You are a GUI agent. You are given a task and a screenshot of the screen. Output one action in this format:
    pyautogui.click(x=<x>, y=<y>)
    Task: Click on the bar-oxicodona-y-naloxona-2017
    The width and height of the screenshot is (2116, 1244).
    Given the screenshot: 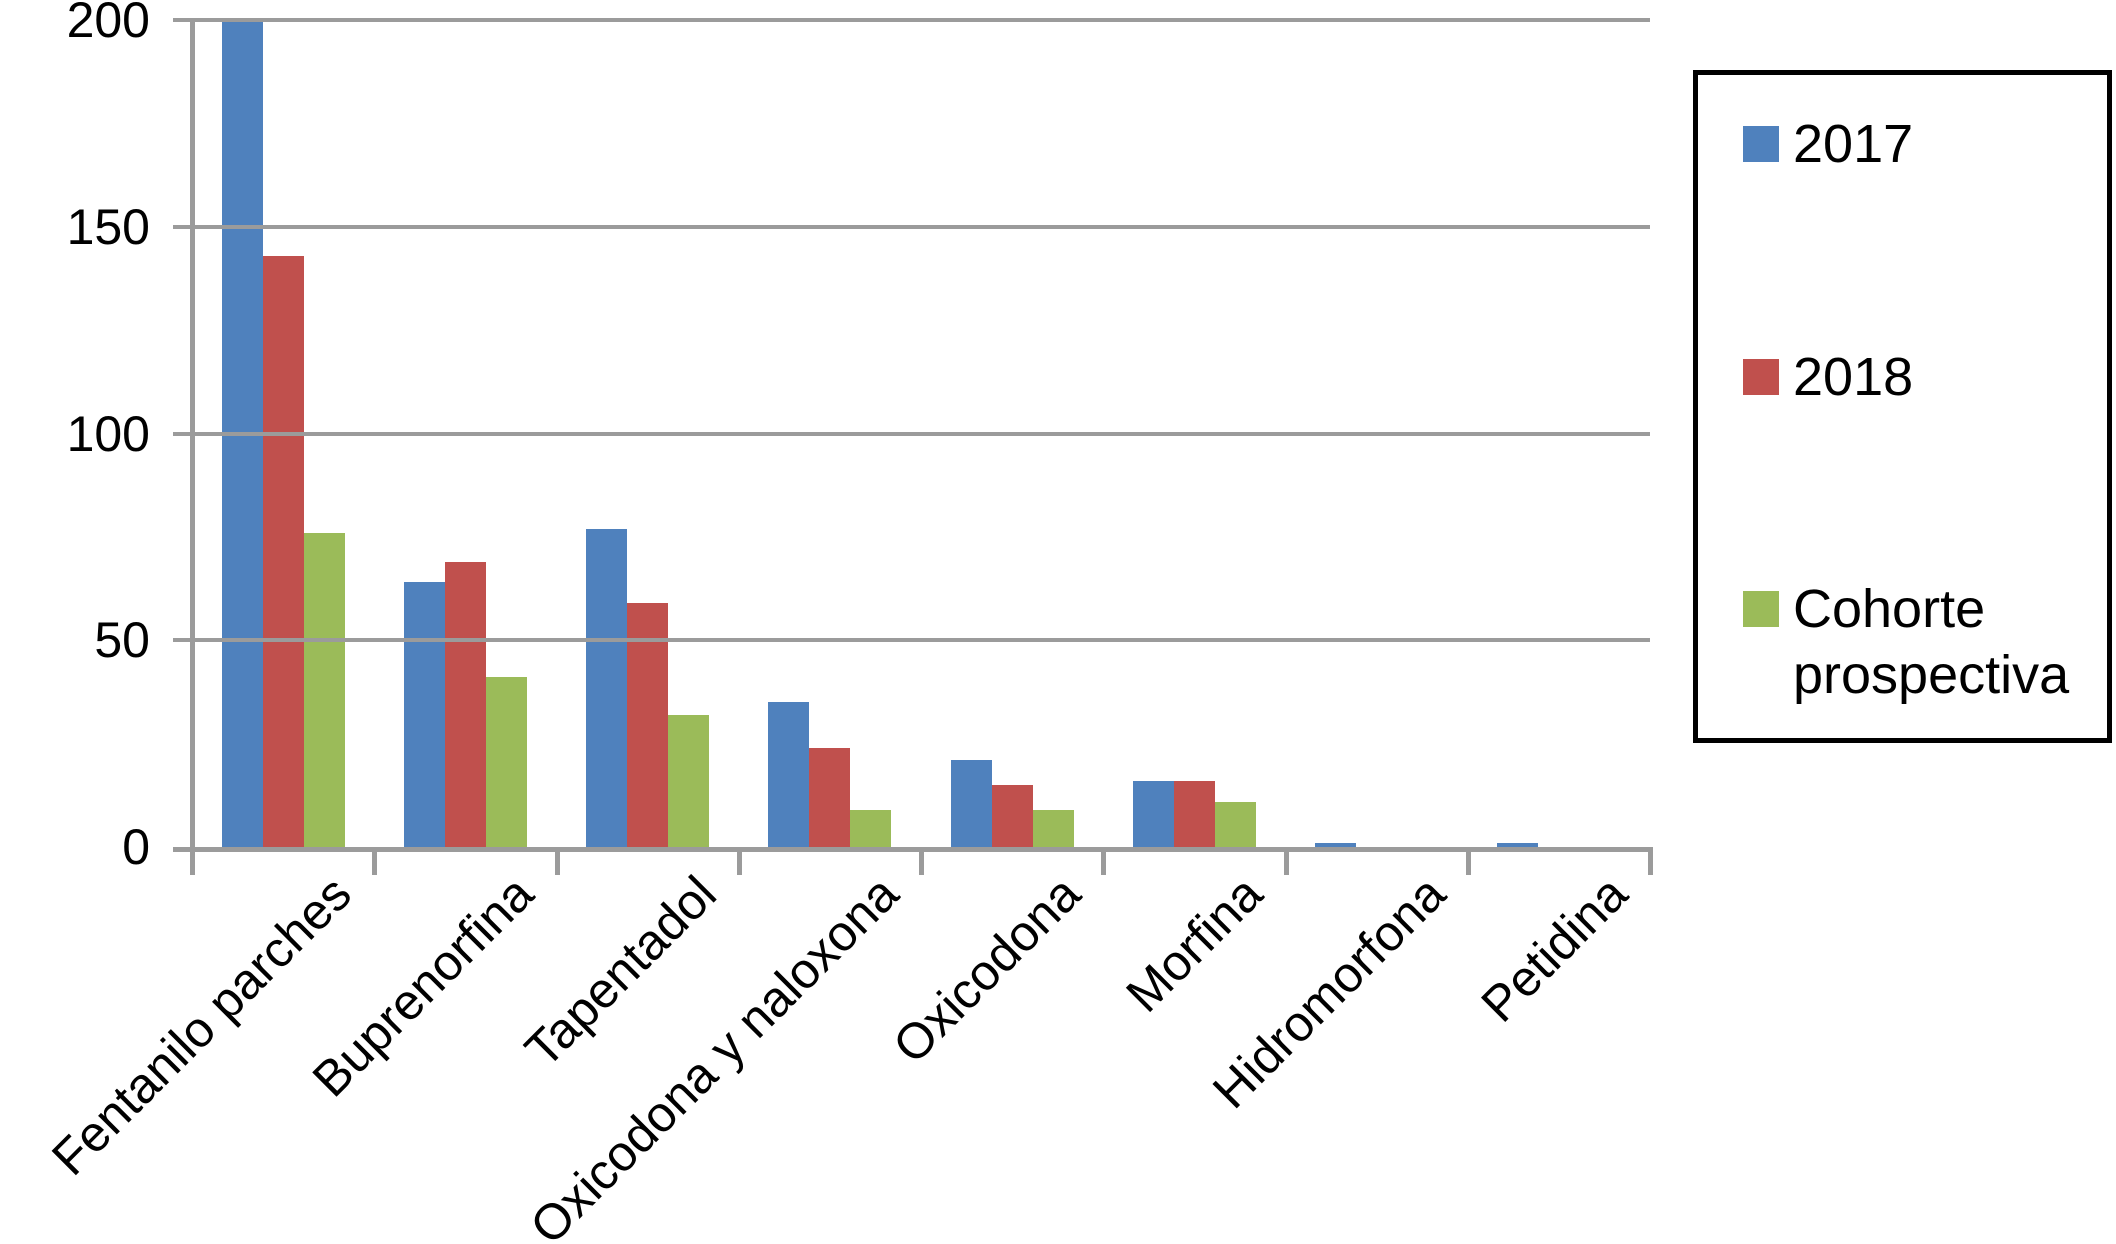 What is the action you would take?
    pyautogui.click(x=788, y=774)
    